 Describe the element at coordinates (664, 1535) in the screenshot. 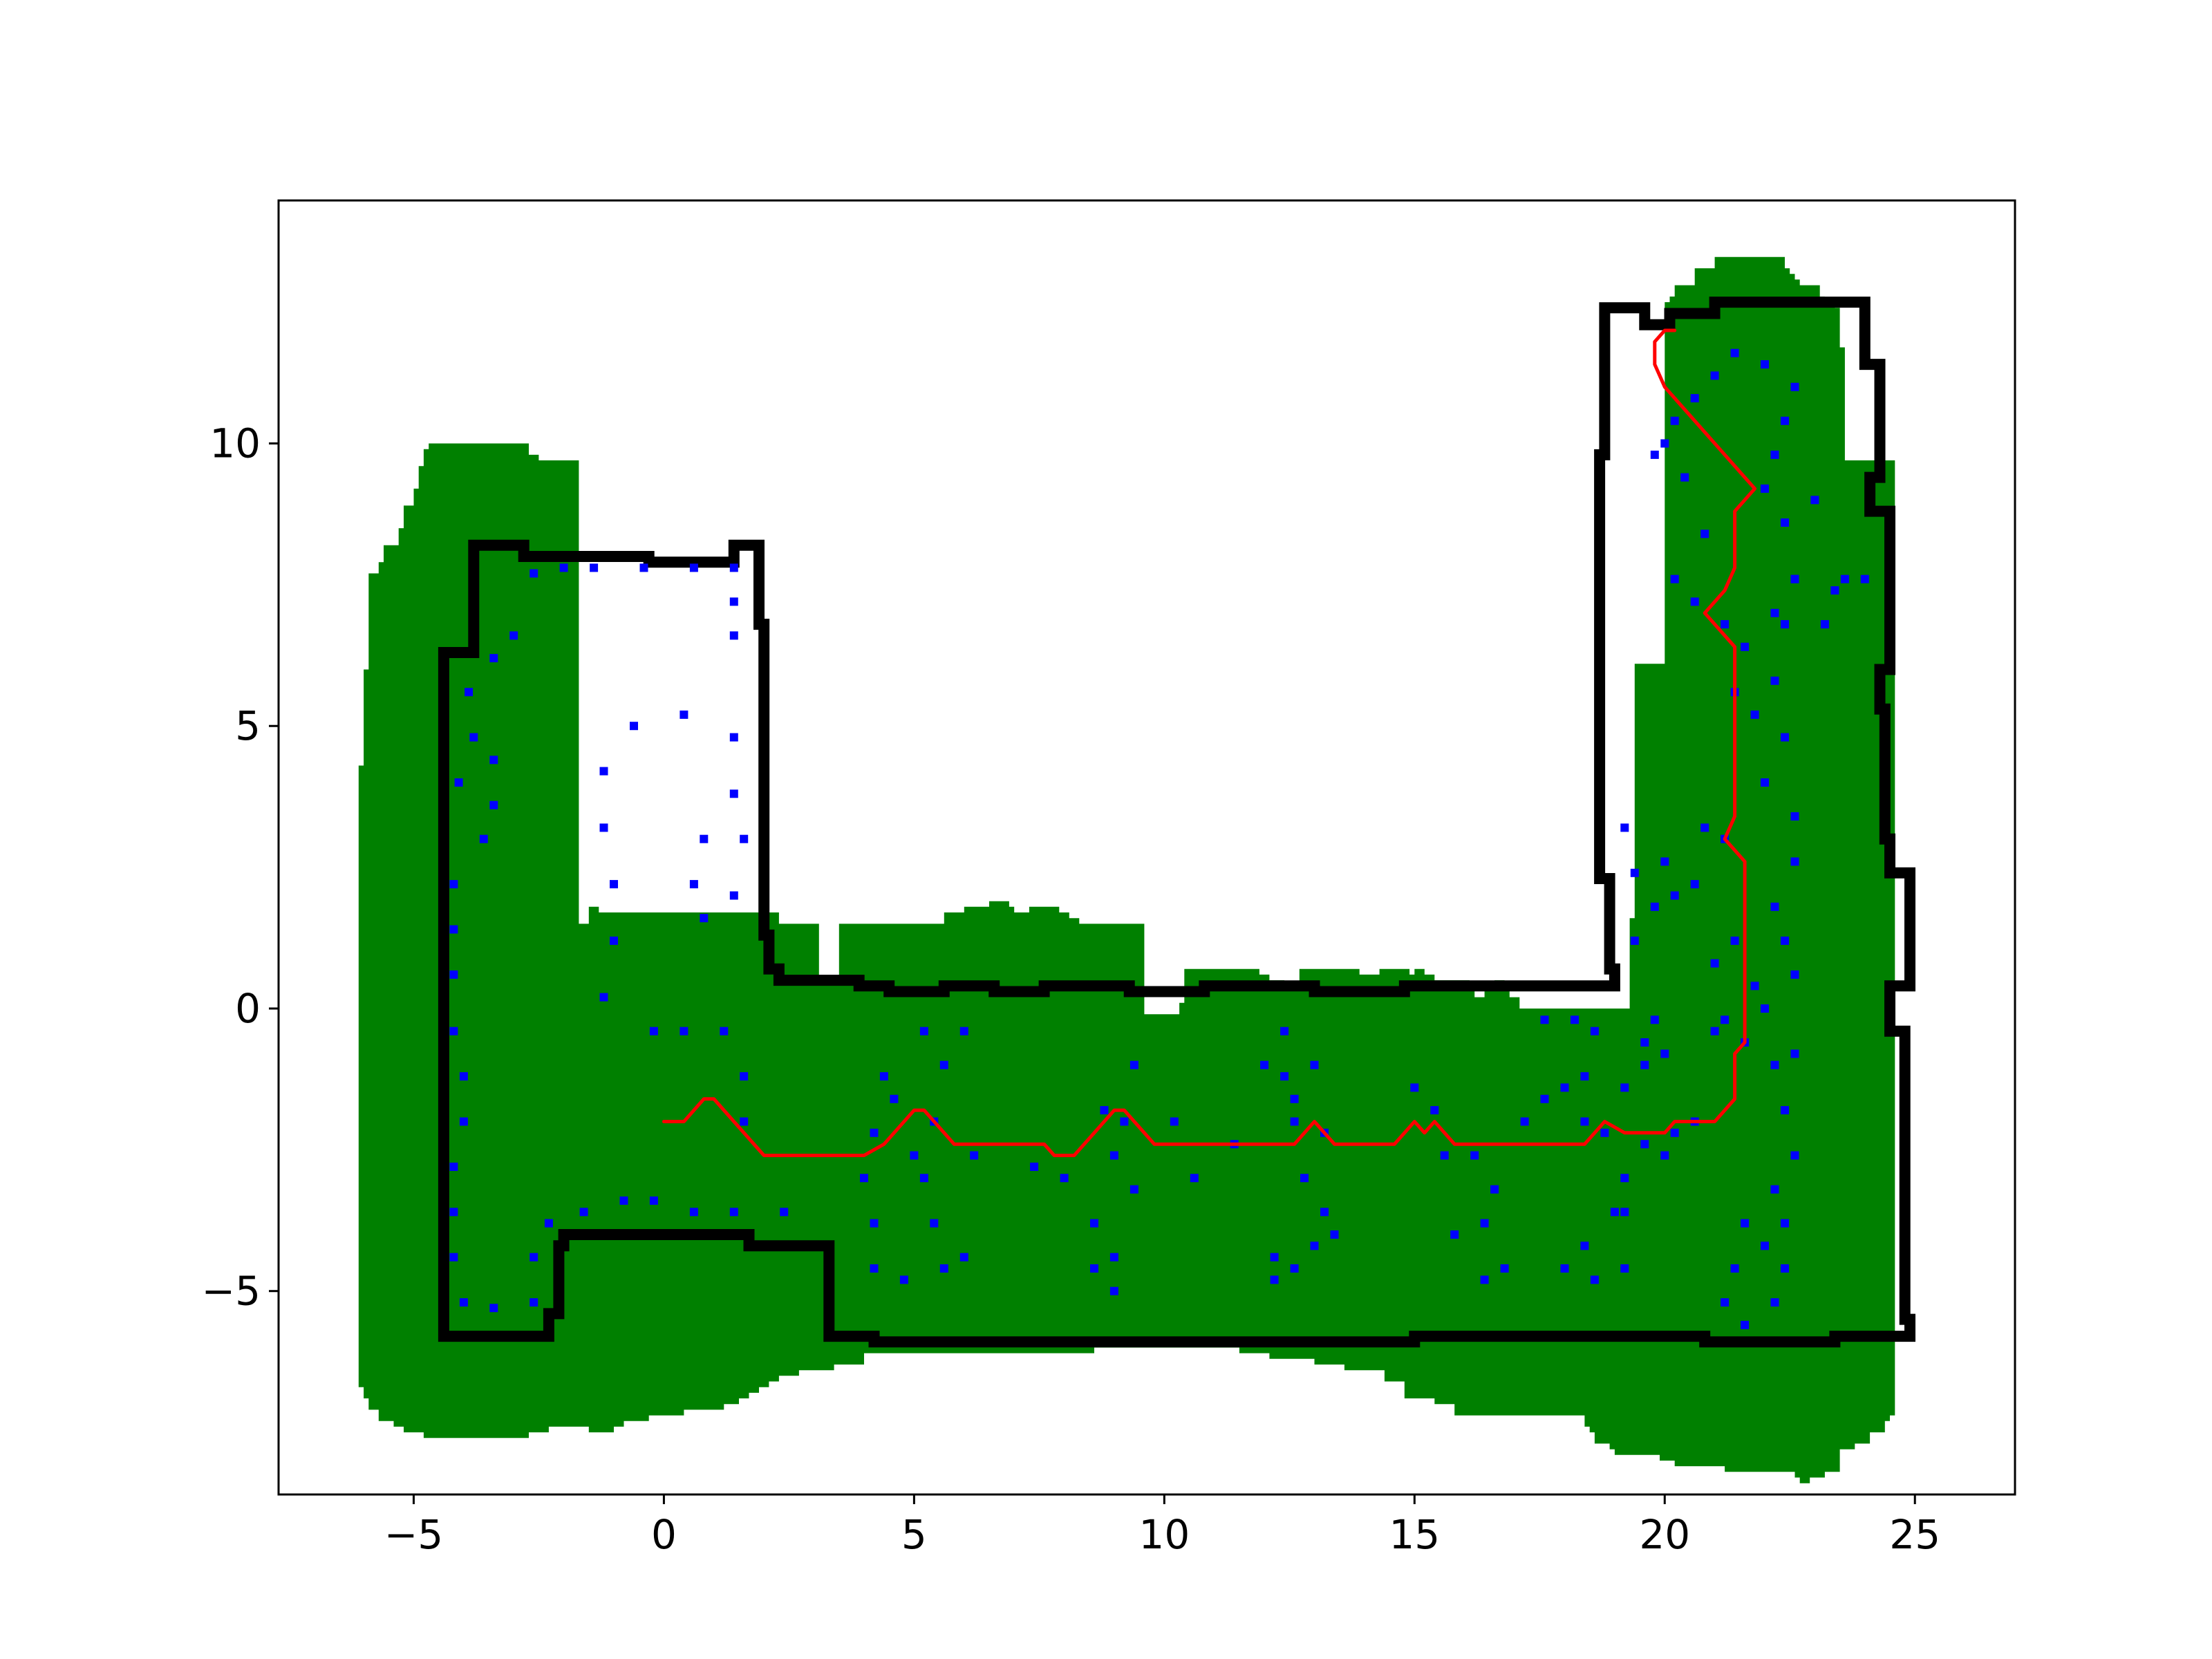

I see `x-tick-label-1: 0` at that location.